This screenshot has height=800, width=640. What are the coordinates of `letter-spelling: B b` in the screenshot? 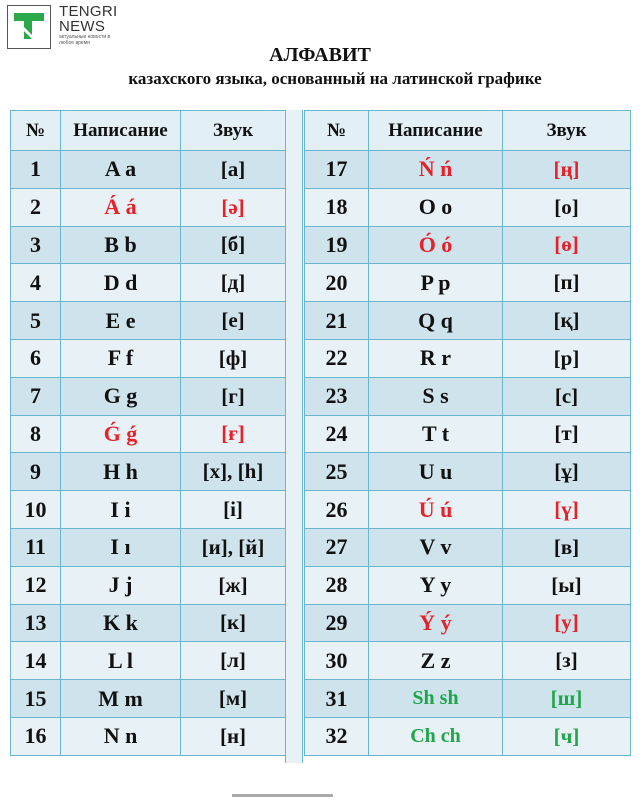 It's located at (120, 245).